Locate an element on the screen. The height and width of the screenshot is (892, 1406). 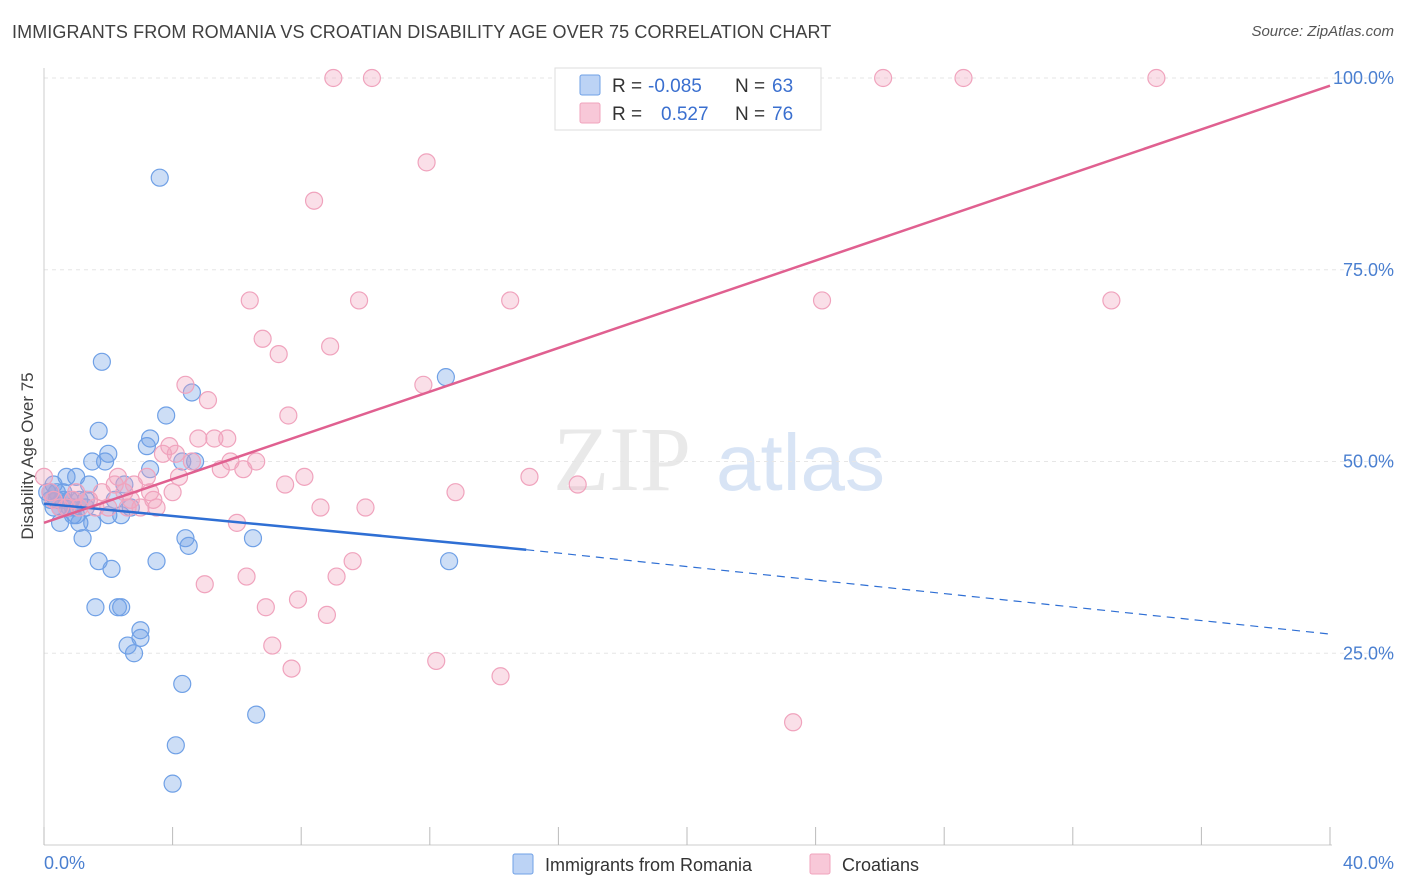
legend-swatch-croatians is located at coordinates (820, 864).